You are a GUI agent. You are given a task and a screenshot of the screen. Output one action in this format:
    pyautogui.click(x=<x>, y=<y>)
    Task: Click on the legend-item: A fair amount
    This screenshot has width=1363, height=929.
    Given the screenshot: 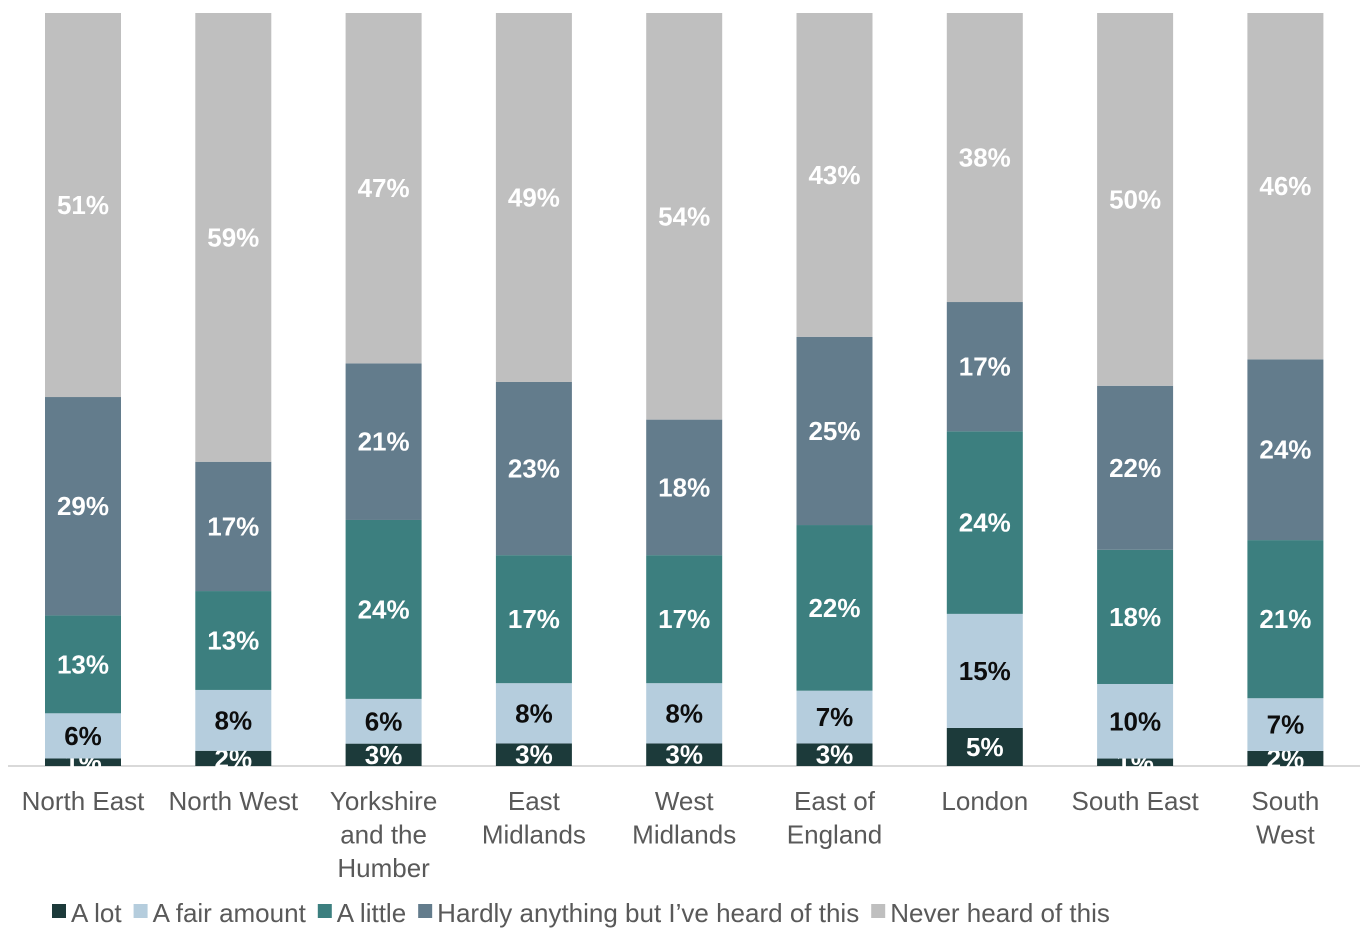 What is the action you would take?
    pyautogui.click(x=220, y=913)
    